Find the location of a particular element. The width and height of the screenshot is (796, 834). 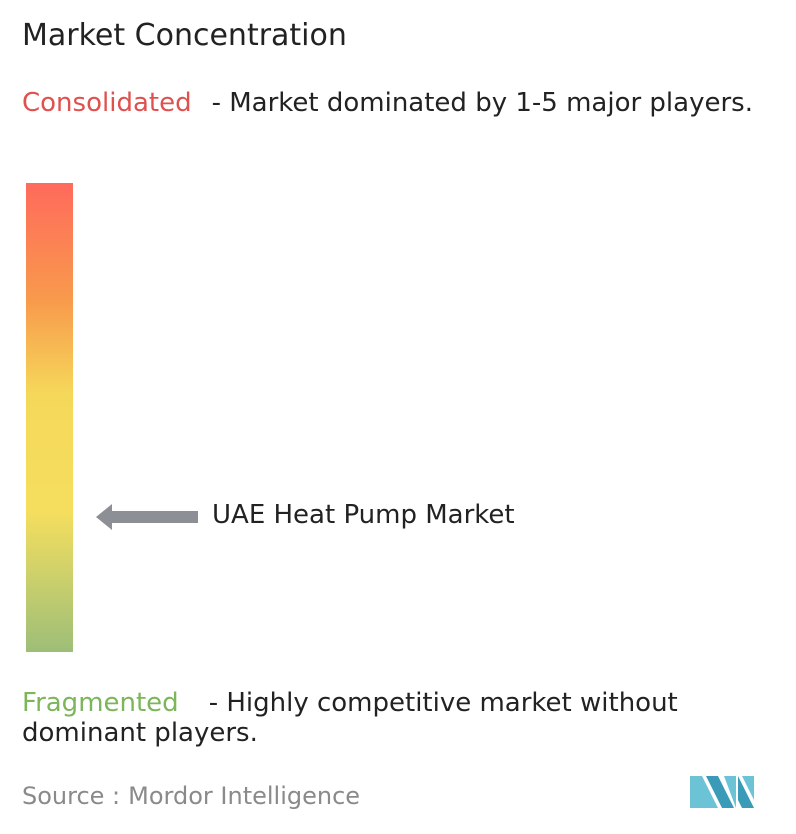

consolidated-description: - Market dominated by 1-5 major players. is located at coordinates (482, 103).